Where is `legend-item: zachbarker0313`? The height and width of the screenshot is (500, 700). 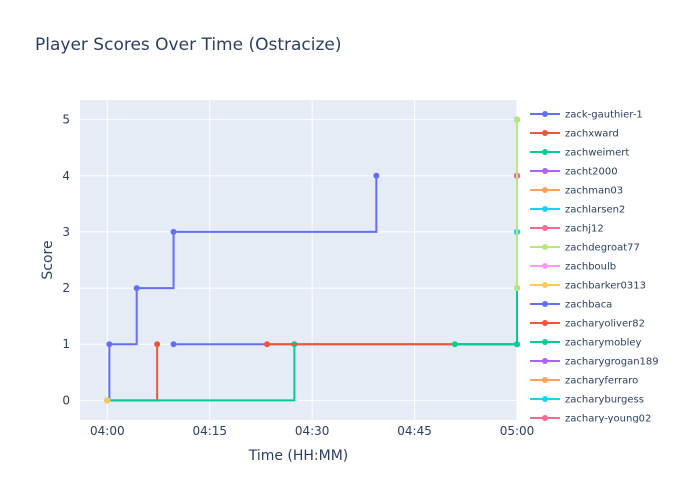
legend-item: zachbarker0313 is located at coordinates (588, 286).